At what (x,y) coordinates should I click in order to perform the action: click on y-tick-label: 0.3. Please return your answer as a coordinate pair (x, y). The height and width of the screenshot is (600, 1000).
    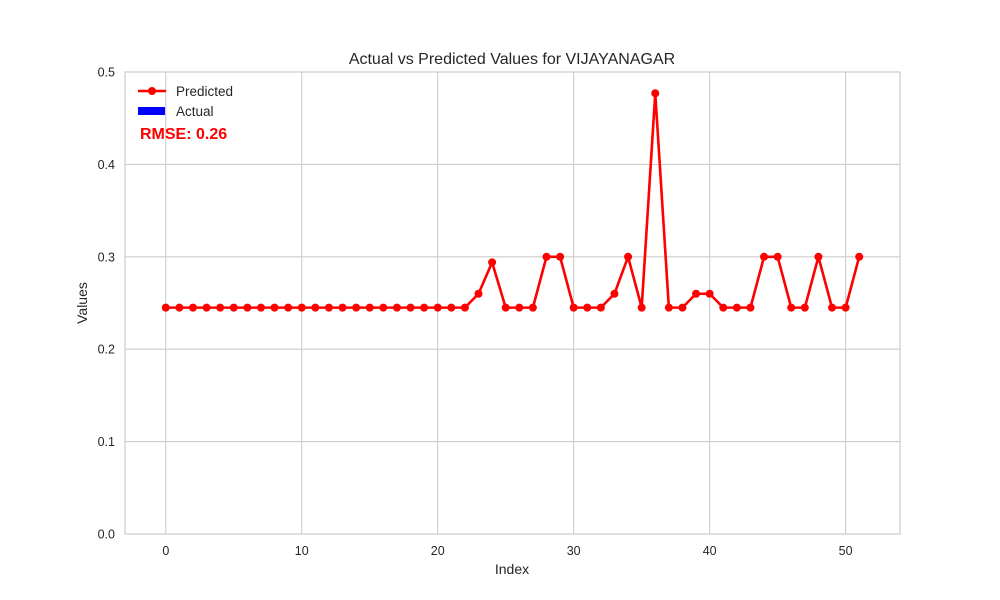
    Looking at the image, I should click on (106, 257).